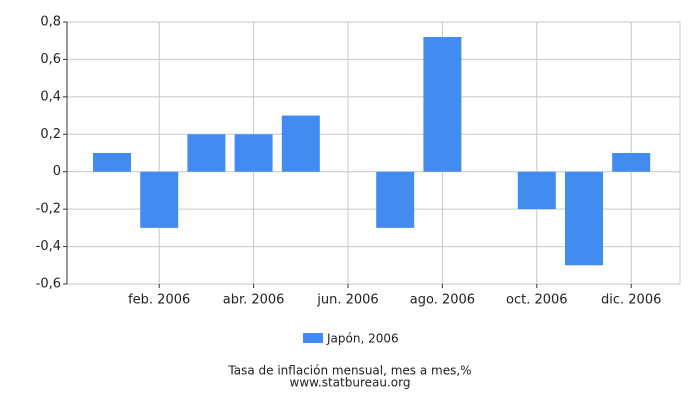 This screenshot has height=404, width=700. What do you see at coordinates (48, 284) in the screenshot?
I see `y-tick-label: -0,6` at bounding box center [48, 284].